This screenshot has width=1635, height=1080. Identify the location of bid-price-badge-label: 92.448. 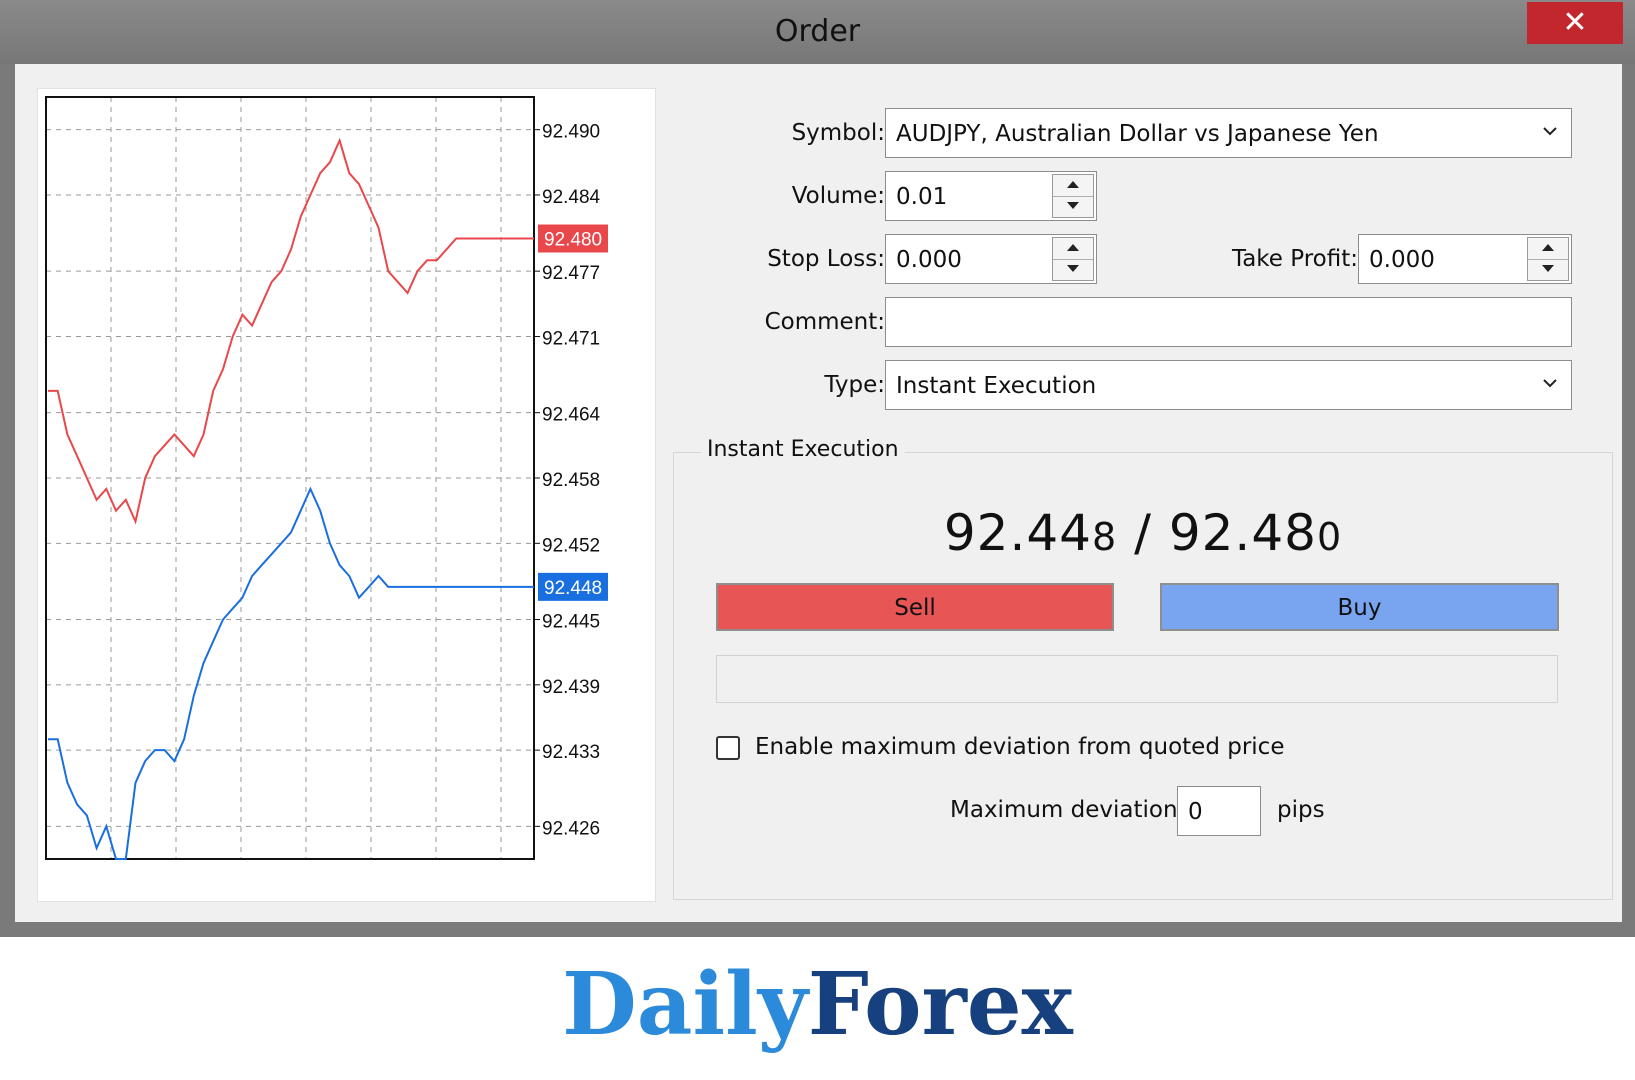
(573, 588).